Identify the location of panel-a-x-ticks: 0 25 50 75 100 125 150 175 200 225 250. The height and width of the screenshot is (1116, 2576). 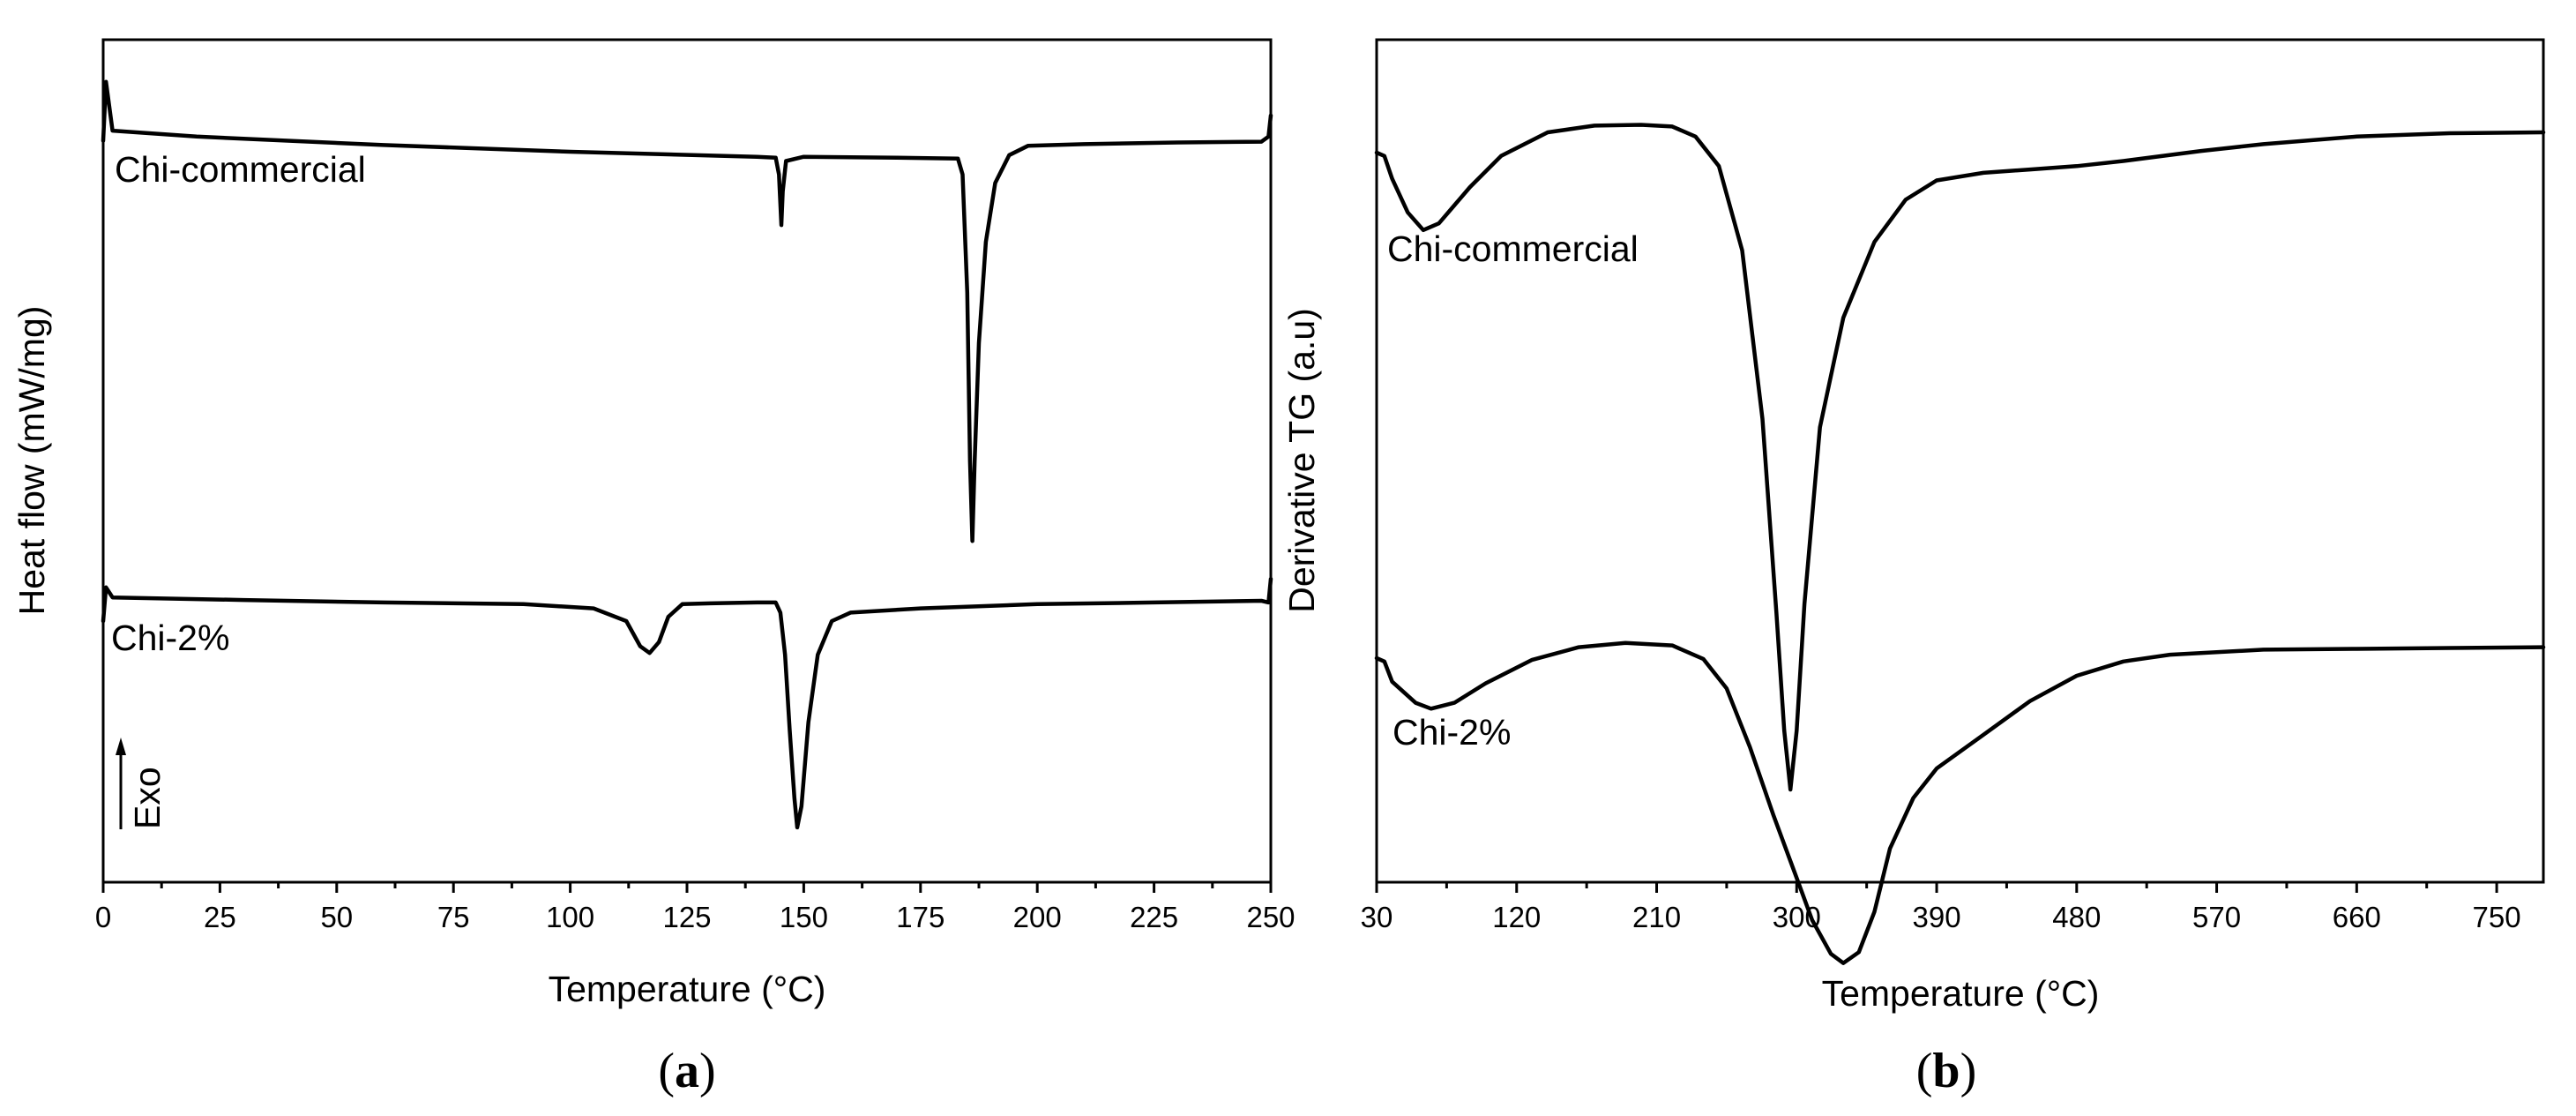
(695, 907).